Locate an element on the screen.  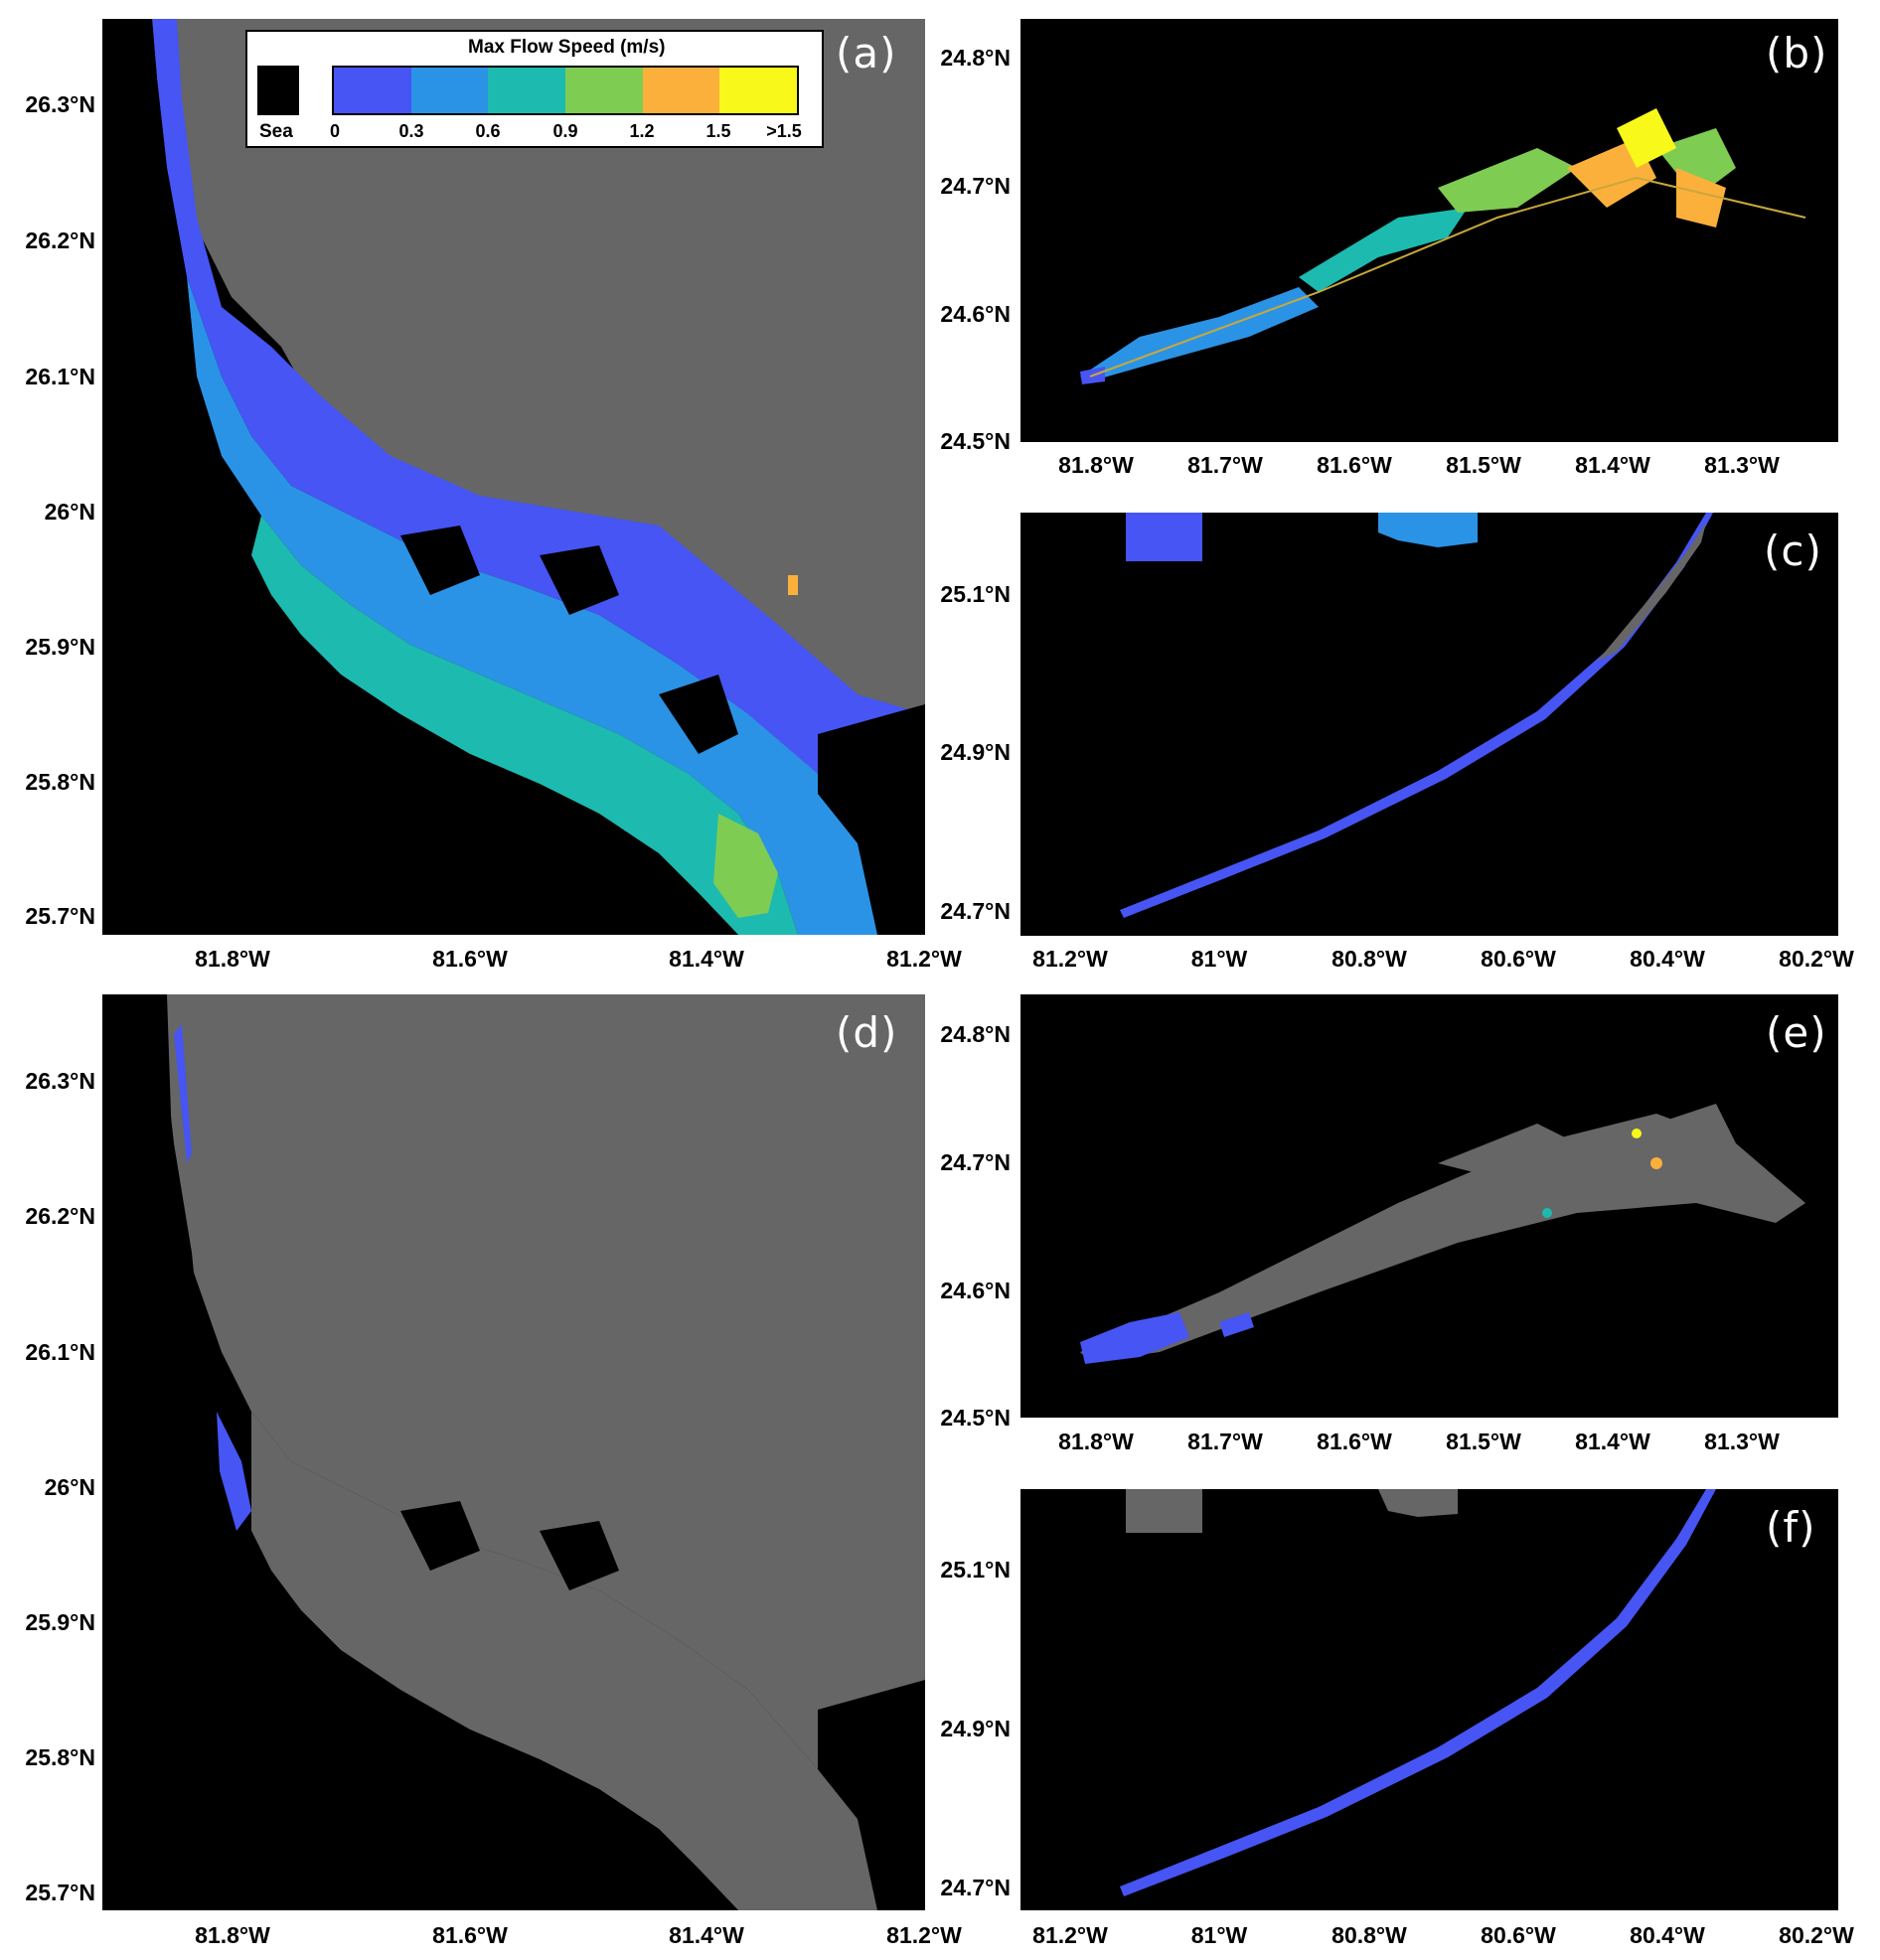
map-c-canvas is located at coordinates (1416, 715).